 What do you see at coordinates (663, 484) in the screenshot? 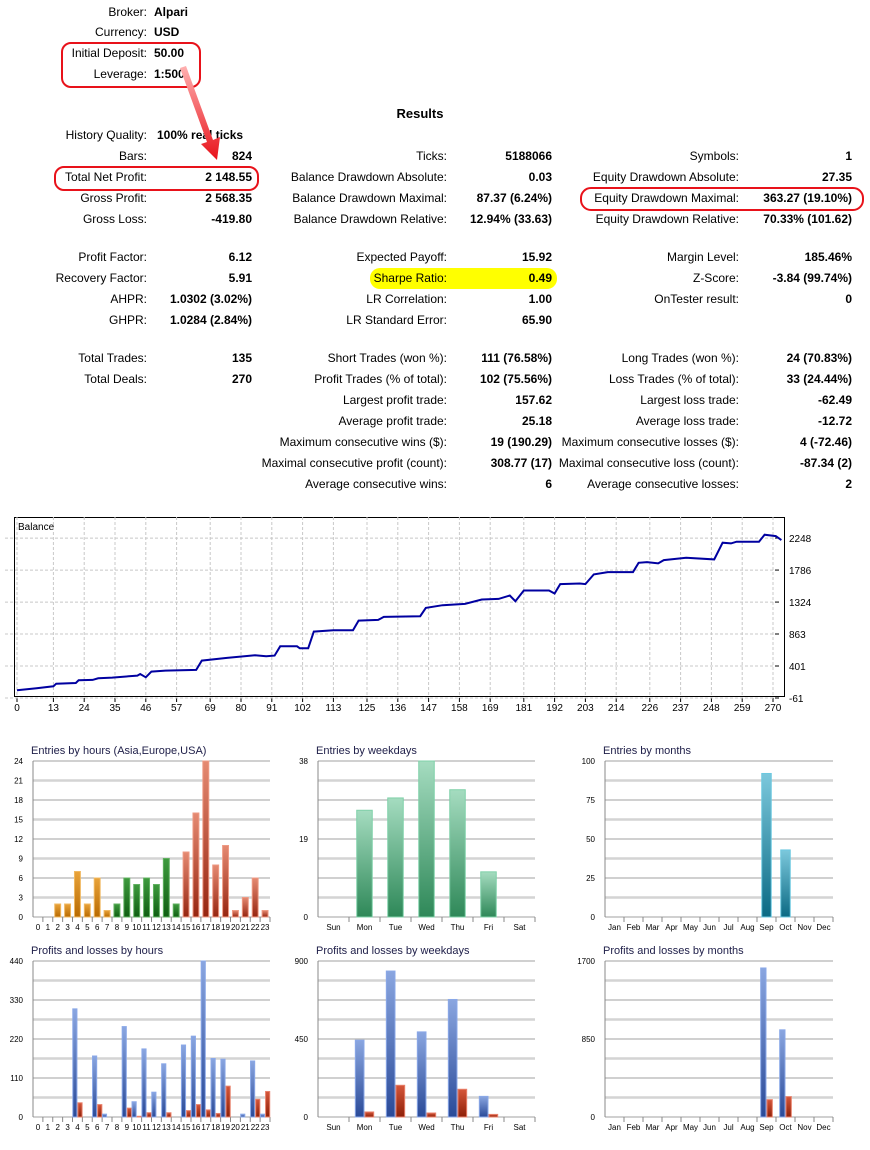
I see `stat-label: Average consecutive losses:` at bounding box center [663, 484].